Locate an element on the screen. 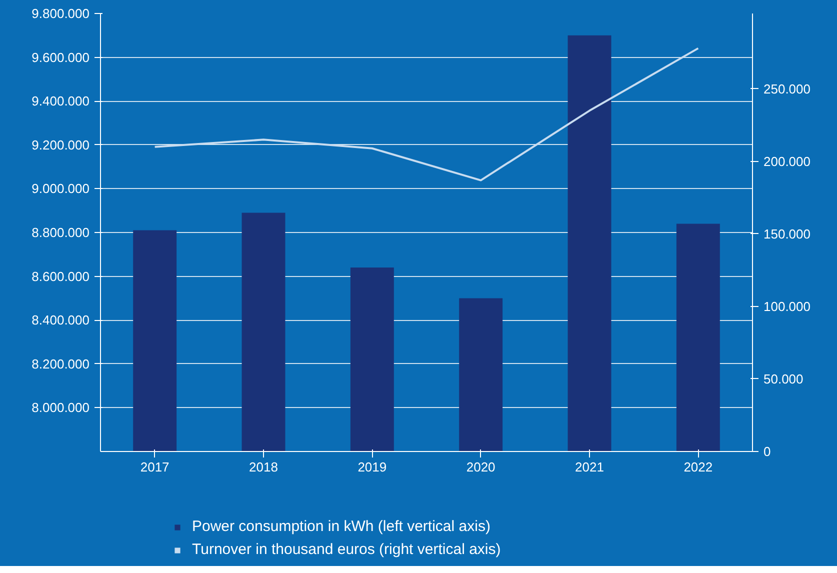  y-tick-label: 8.000.000 is located at coordinates (61, 408).